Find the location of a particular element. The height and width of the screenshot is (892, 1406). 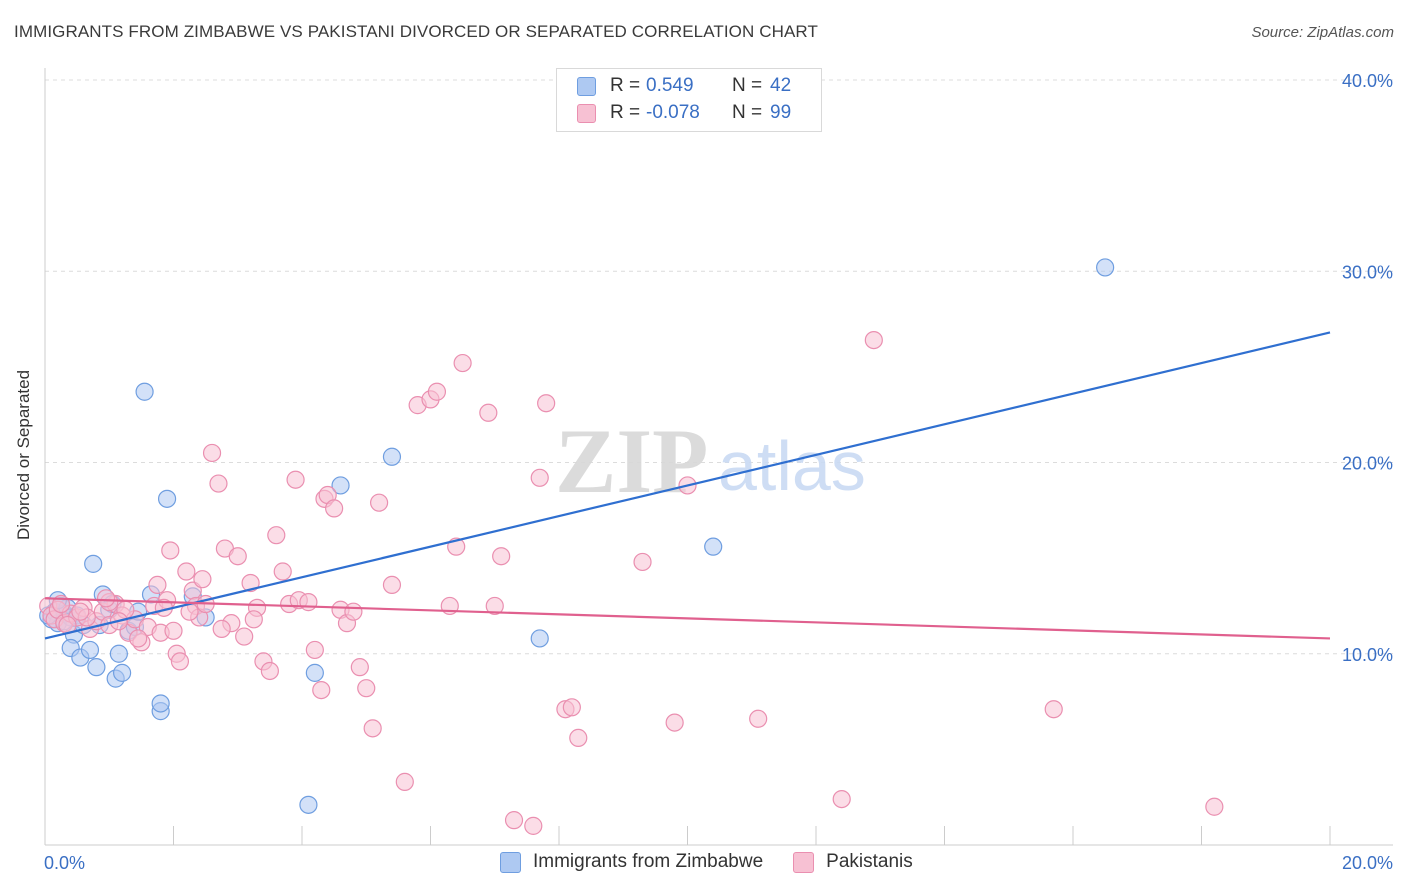

legend-row-zimbabwe: R = 0.549 N = 42 is located at coordinates (684, 86).